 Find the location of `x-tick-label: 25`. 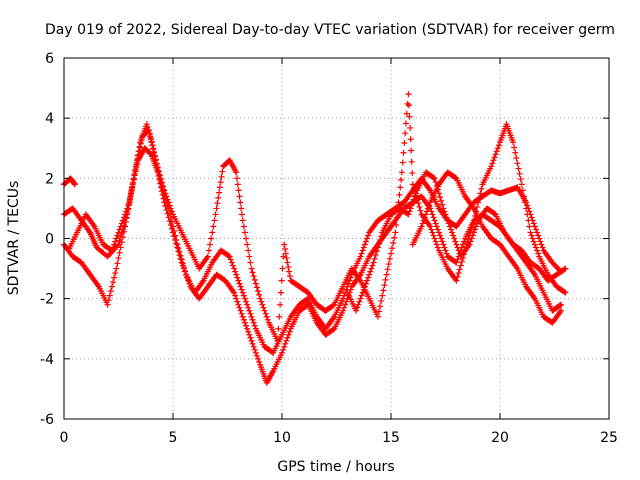

x-tick-label: 25 is located at coordinates (609, 438).